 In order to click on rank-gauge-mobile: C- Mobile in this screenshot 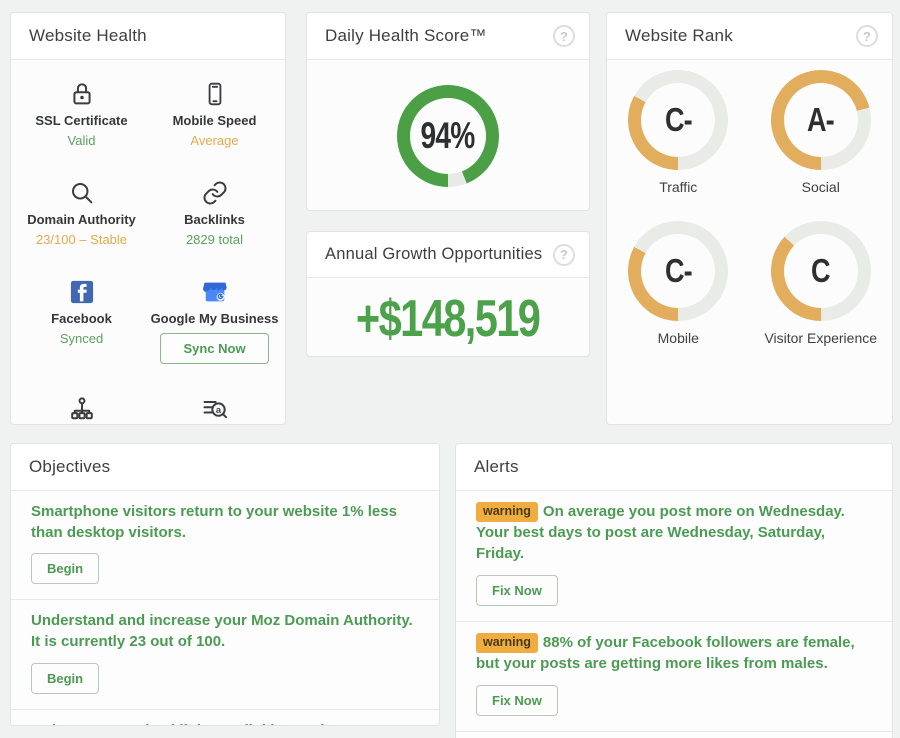, I will do `click(678, 283)`.